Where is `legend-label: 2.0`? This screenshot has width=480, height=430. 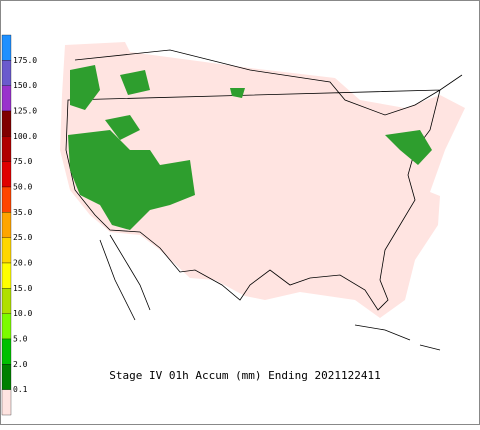 legend-label: 2.0 is located at coordinates (20, 364).